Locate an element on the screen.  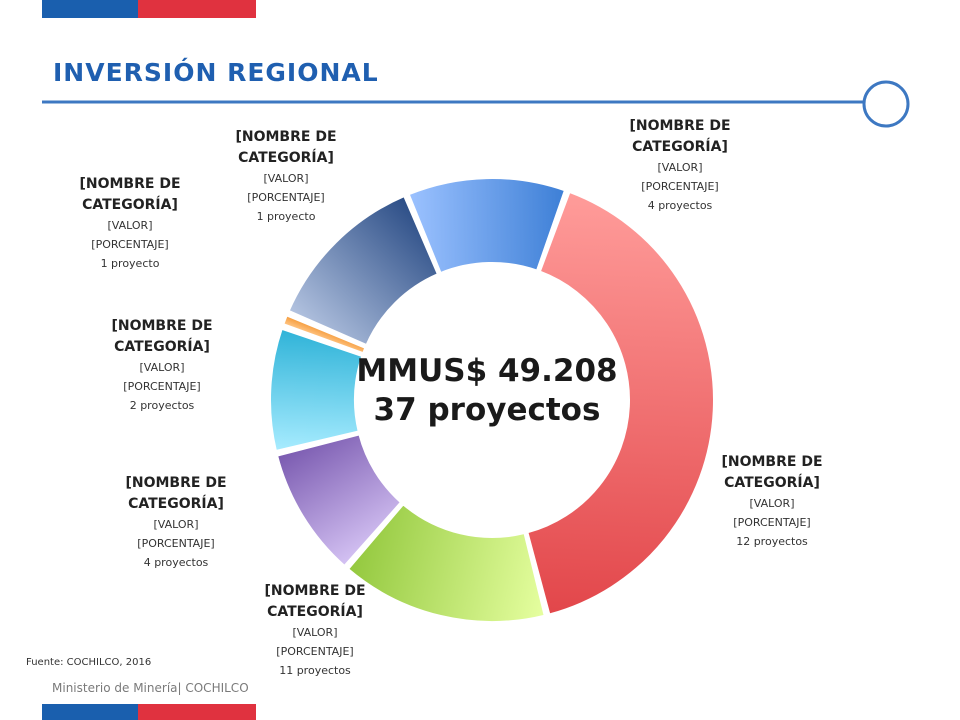
source-note: Fuente: COCHILCO, 2016 is located at coordinates (89, 662).